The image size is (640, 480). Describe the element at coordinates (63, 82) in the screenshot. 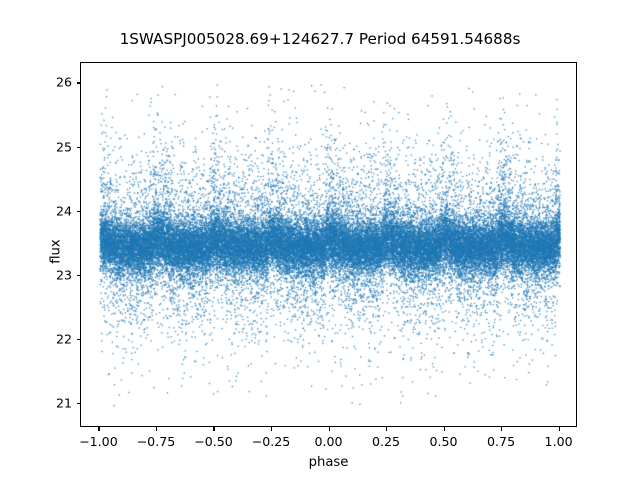

I see `y-tick-label: 26` at that location.